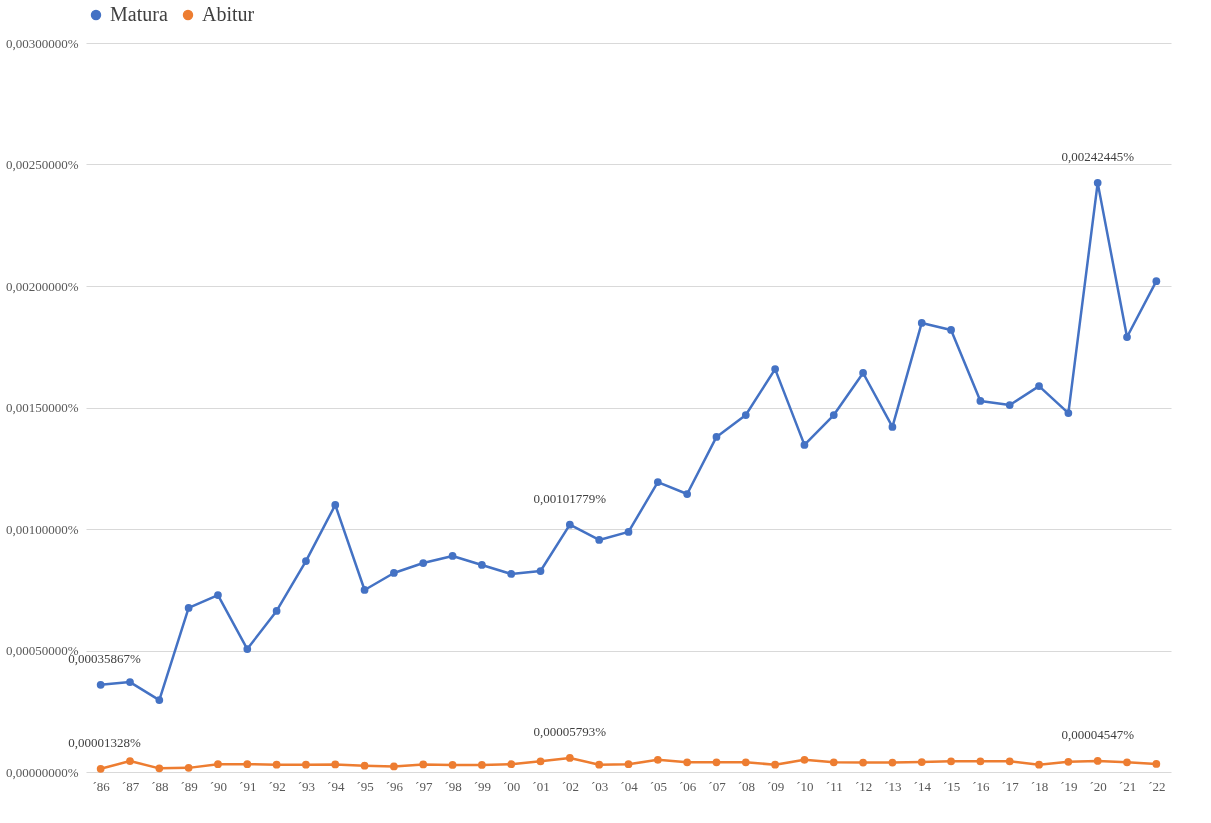 This screenshot has height=823, width=1211. I want to click on x-tick-label: ´19, so click(1069, 786).